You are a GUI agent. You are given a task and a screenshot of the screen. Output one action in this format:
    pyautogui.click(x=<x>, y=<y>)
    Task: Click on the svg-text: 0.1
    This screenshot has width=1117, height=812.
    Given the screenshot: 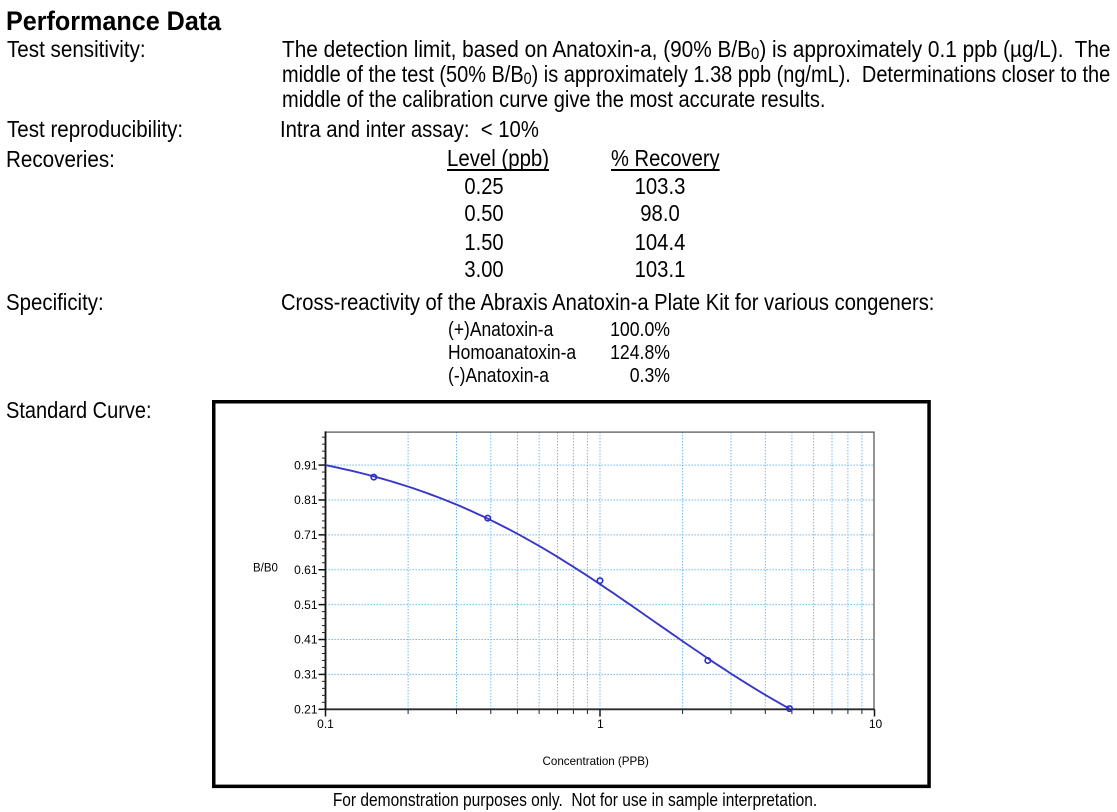 What is the action you would take?
    pyautogui.click(x=325, y=723)
    